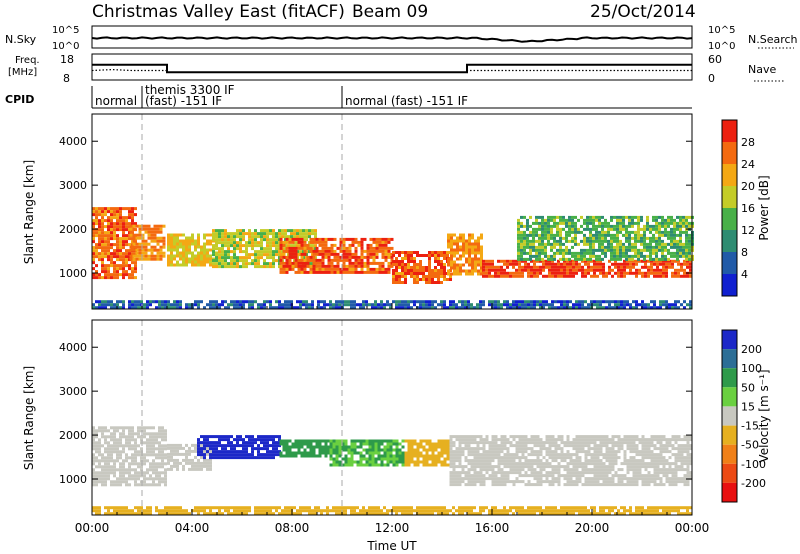 This screenshot has width=800, height=554. I want to click on nave-tick-low: 0, so click(711, 78).